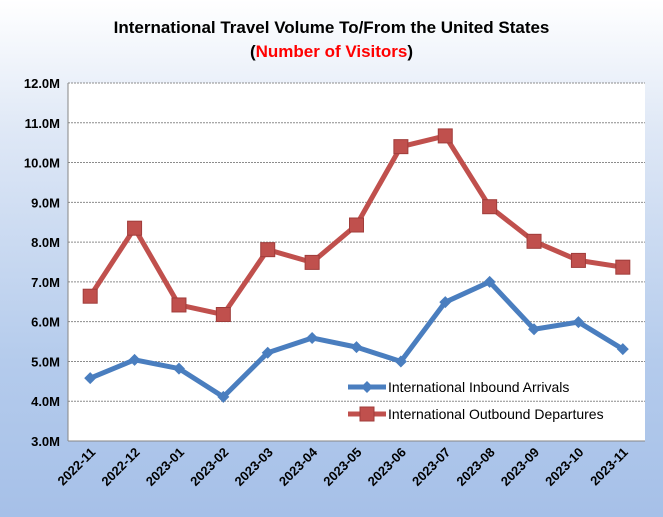  Describe the element at coordinates (45, 441) in the screenshot. I see `y-tick-label: 3.0M` at that location.